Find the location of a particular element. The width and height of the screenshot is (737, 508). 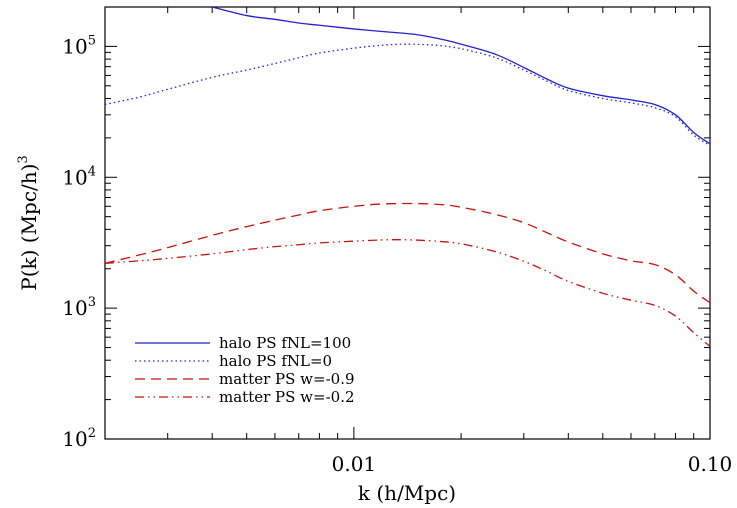

y-tick-label: 10⁴ is located at coordinates (79, 176).